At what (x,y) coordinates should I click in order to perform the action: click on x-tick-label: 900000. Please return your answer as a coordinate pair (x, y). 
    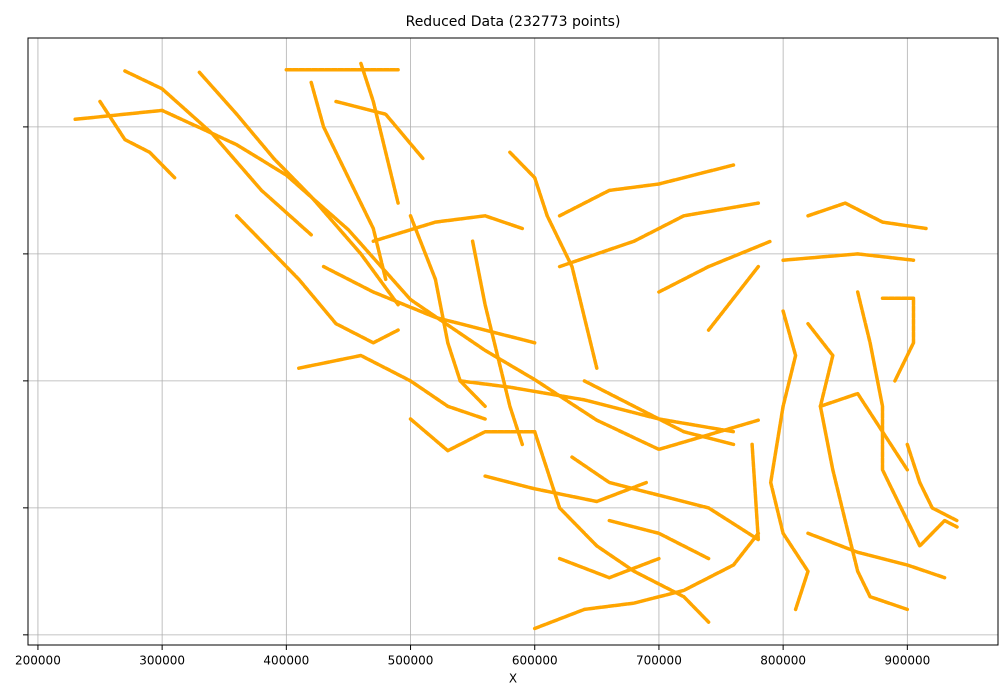
    Looking at the image, I should click on (907, 661).